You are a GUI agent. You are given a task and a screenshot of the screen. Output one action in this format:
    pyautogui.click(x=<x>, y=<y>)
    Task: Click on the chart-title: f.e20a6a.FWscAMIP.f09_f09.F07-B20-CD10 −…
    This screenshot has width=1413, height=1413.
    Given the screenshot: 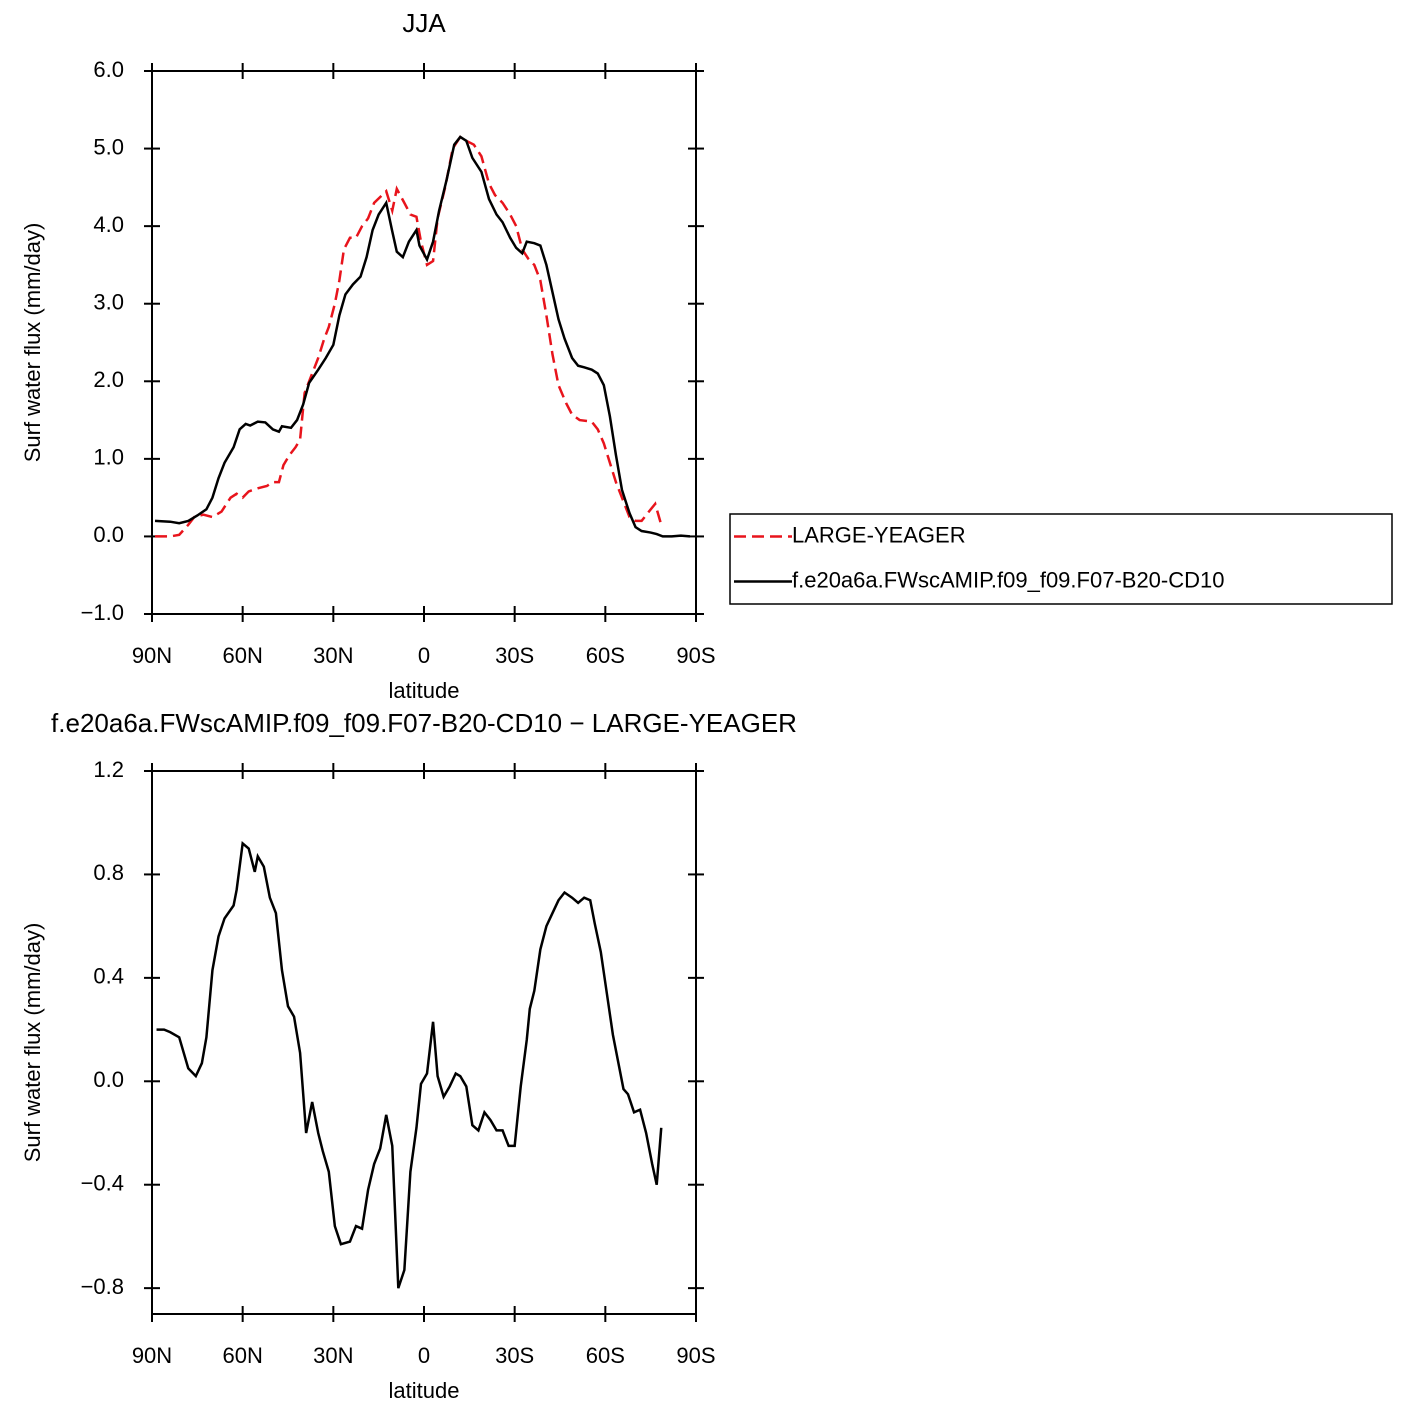 What is the action you would take?
    pyautogui.click(x=424, y=723)
    